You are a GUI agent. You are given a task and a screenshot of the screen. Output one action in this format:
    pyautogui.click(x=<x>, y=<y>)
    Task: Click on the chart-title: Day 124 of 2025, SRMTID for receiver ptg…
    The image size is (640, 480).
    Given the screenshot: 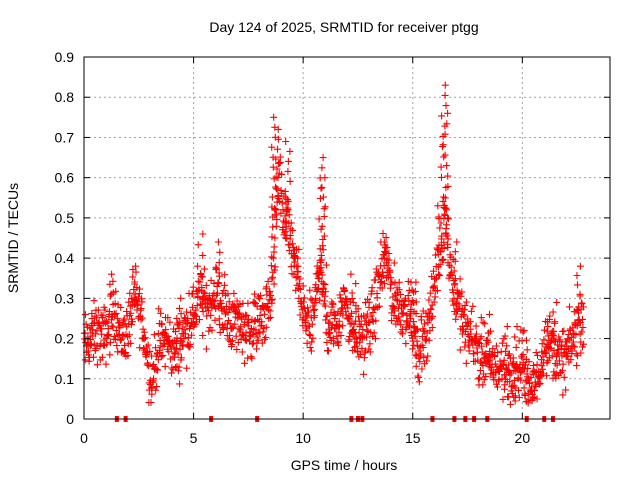 What is the action you would take?
    pyautogui.click(x=343, y=27)
    